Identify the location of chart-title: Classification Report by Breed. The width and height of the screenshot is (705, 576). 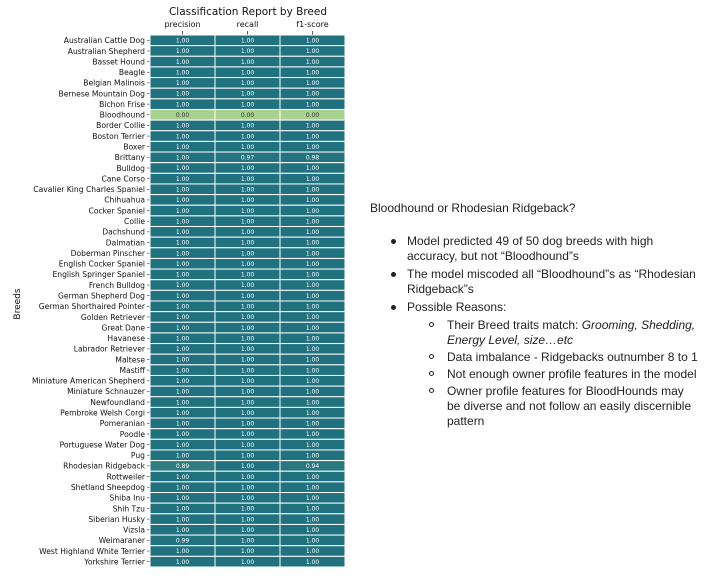
(248, 12).